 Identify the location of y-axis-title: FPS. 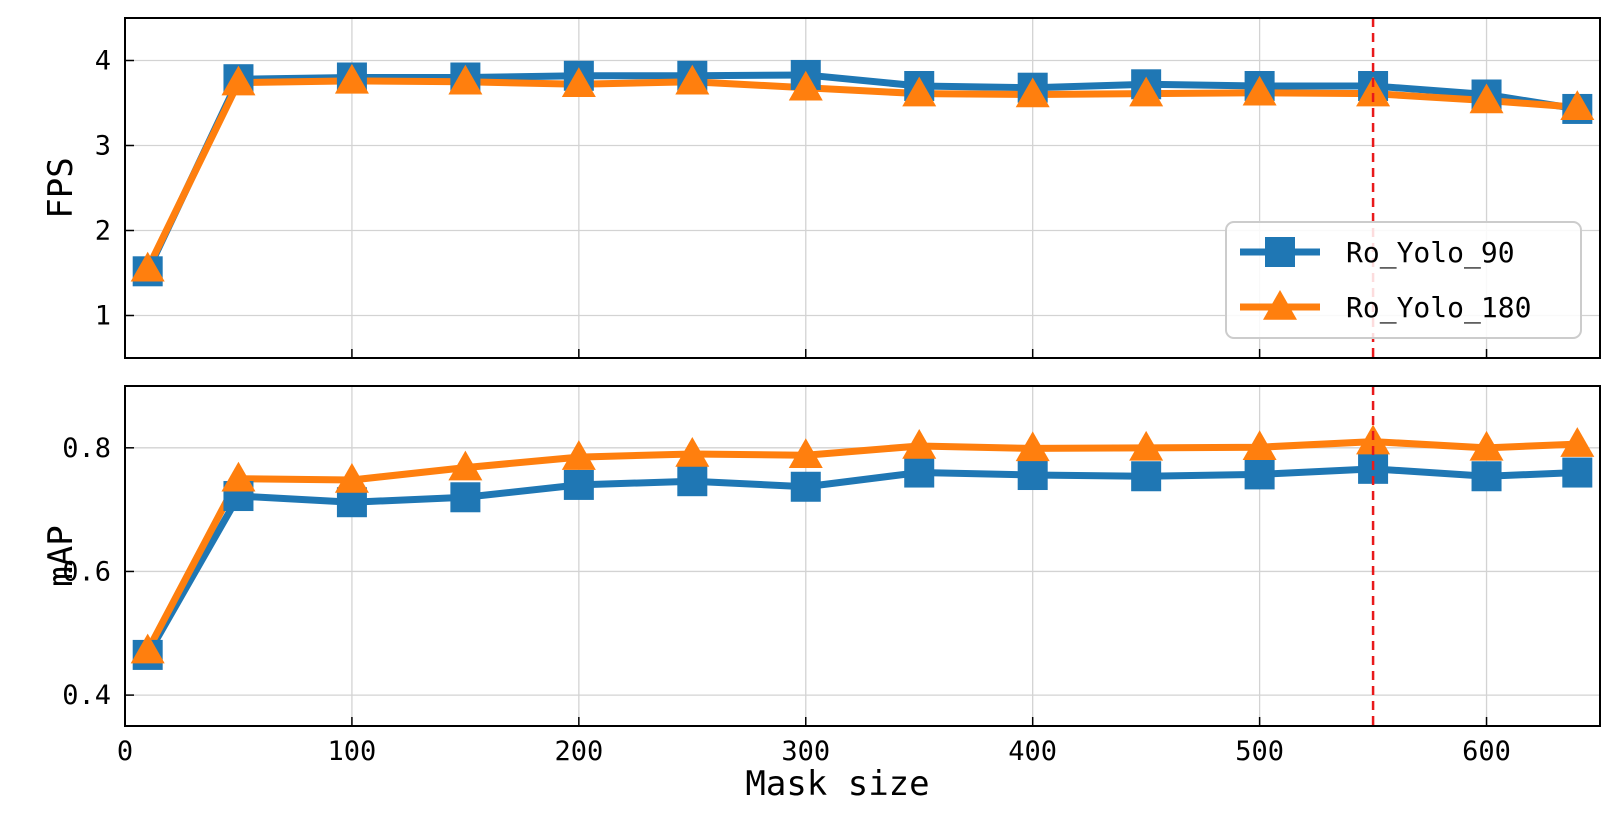
(61, 187).